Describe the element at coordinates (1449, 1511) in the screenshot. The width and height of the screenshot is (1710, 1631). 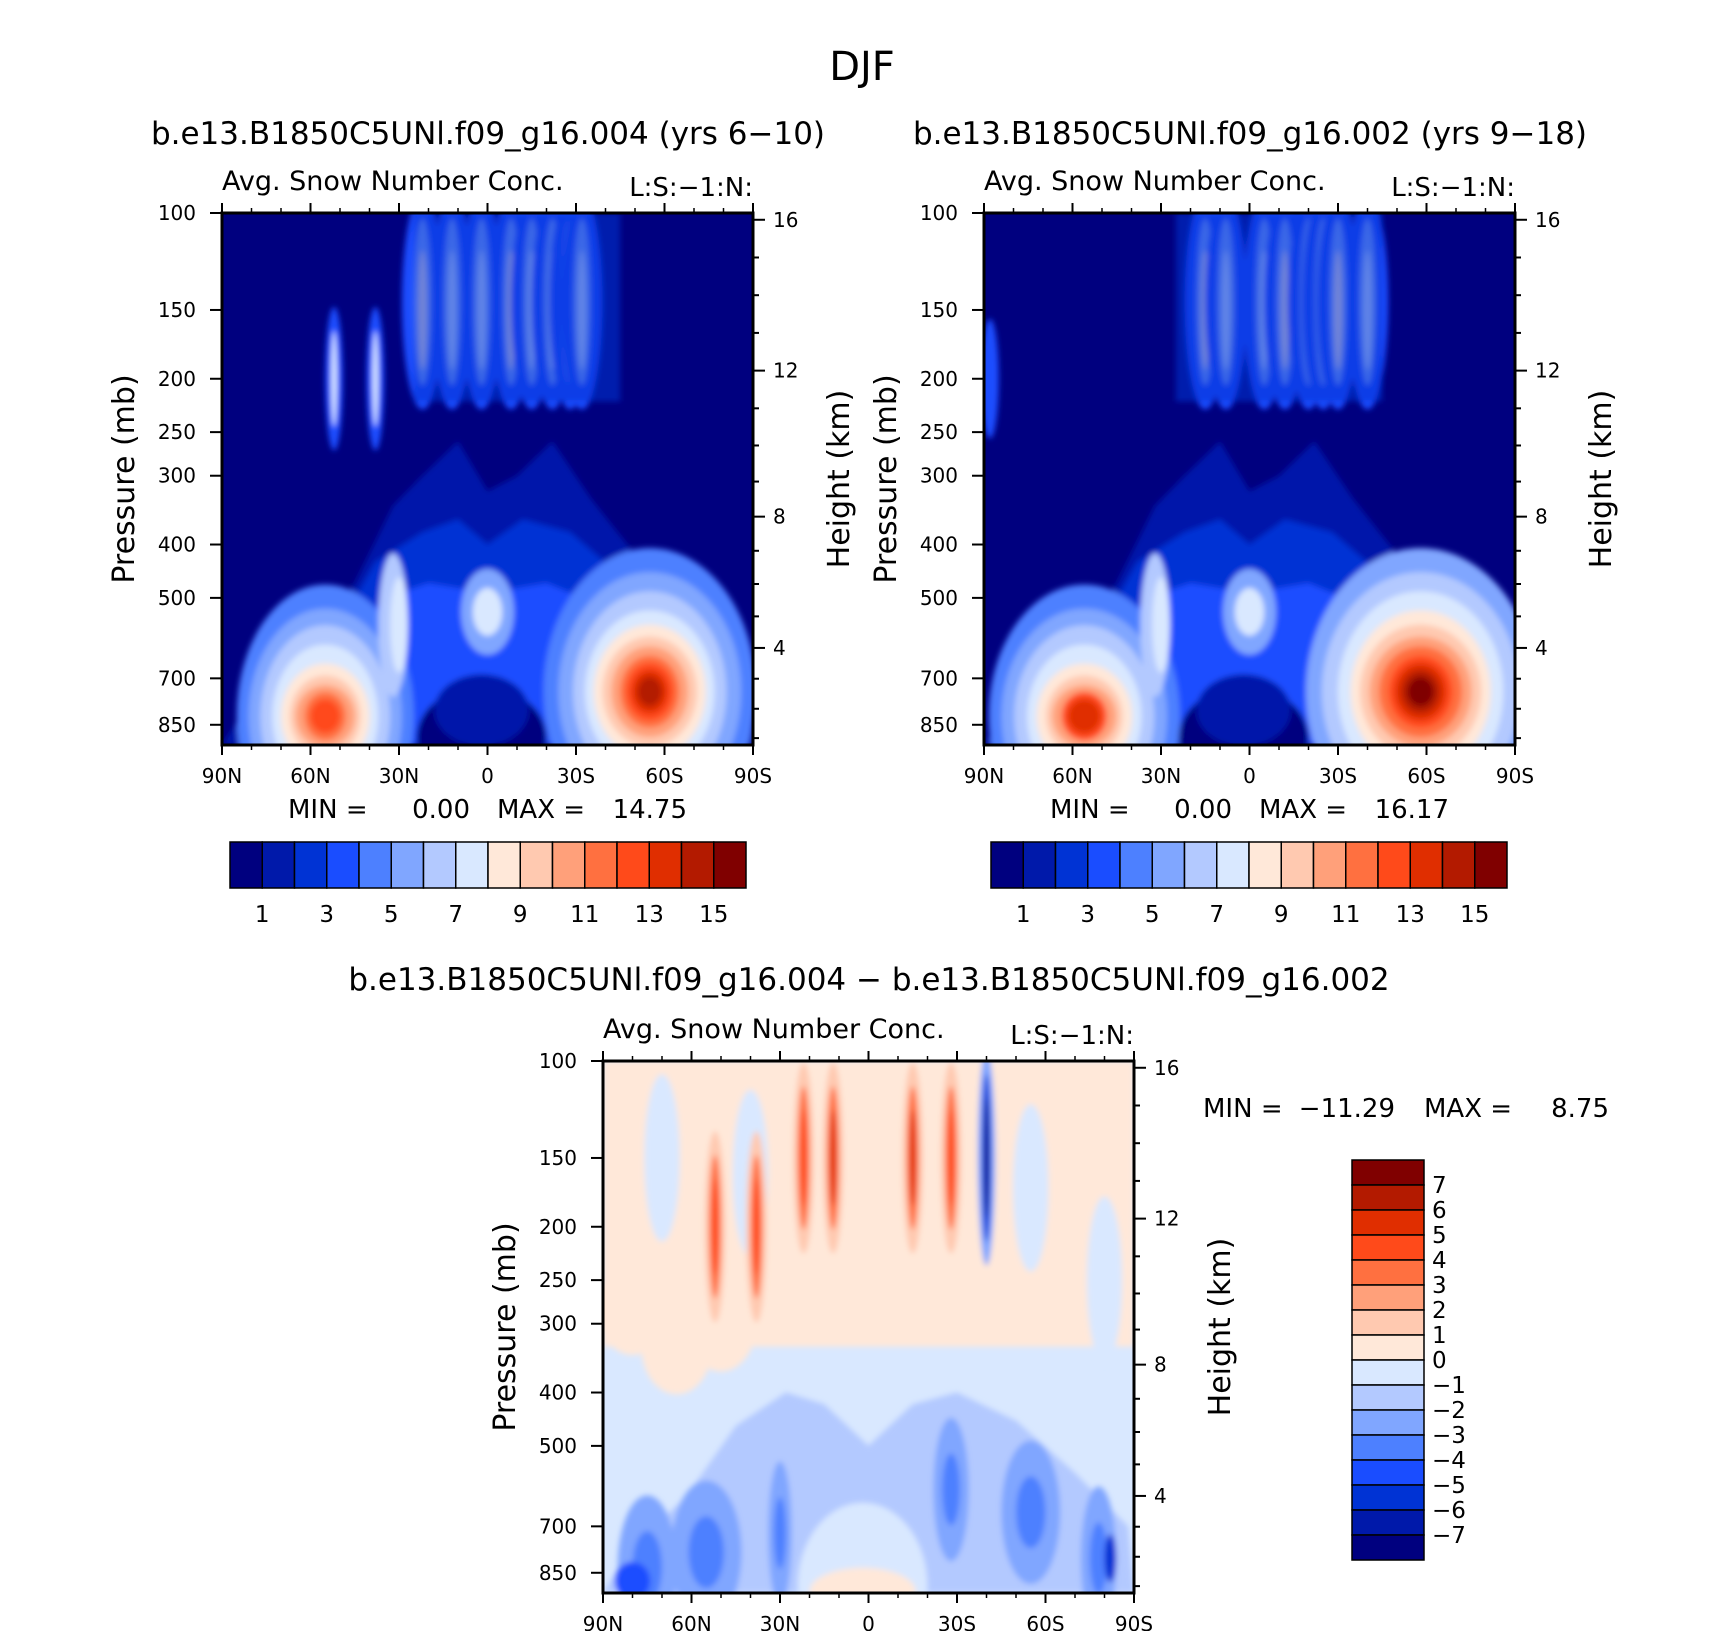
I see `colorbar-label: −6` at that location.